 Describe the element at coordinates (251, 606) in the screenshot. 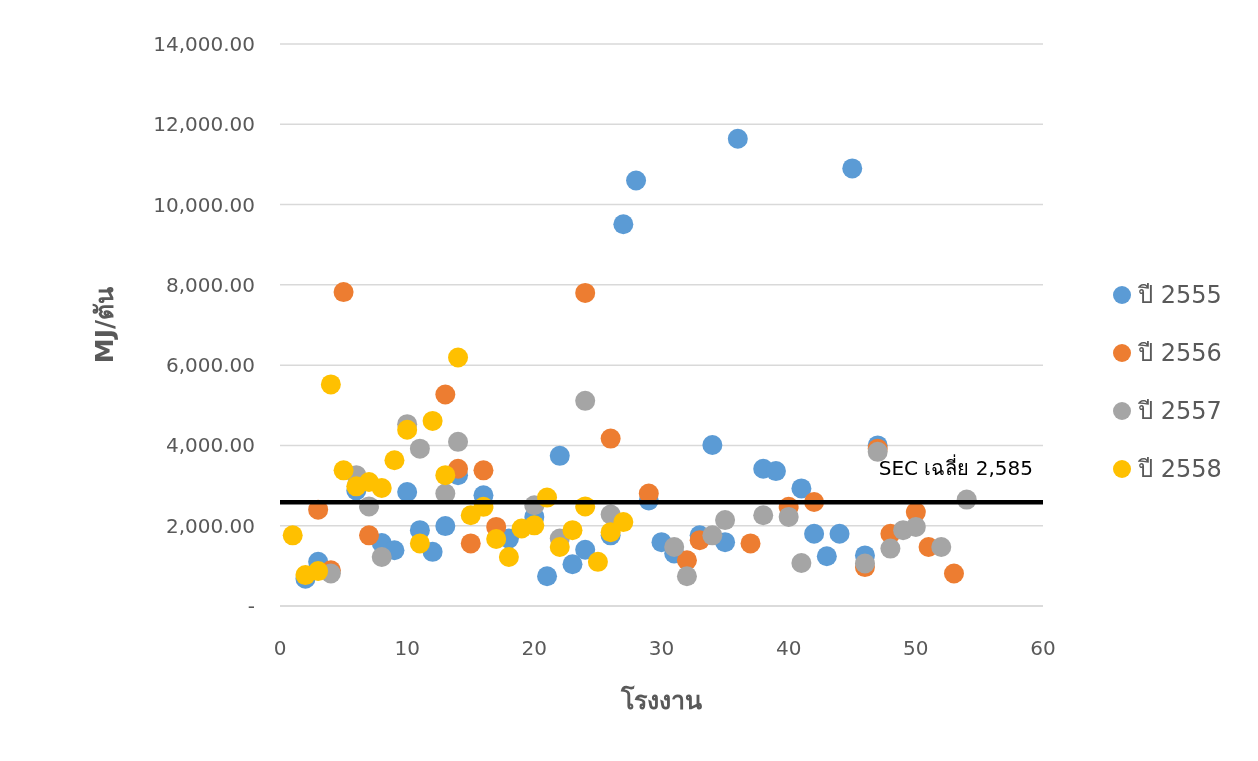

I see `y-tick-label: -` at that location.